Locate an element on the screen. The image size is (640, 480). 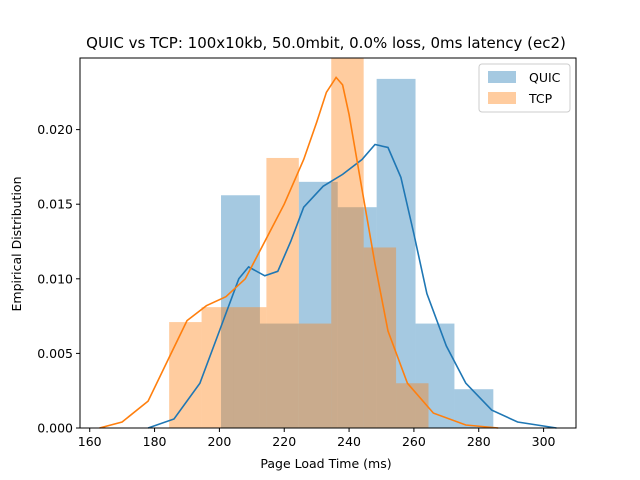
tcp-legend-label: TCP is located at coordinates (540, 98).